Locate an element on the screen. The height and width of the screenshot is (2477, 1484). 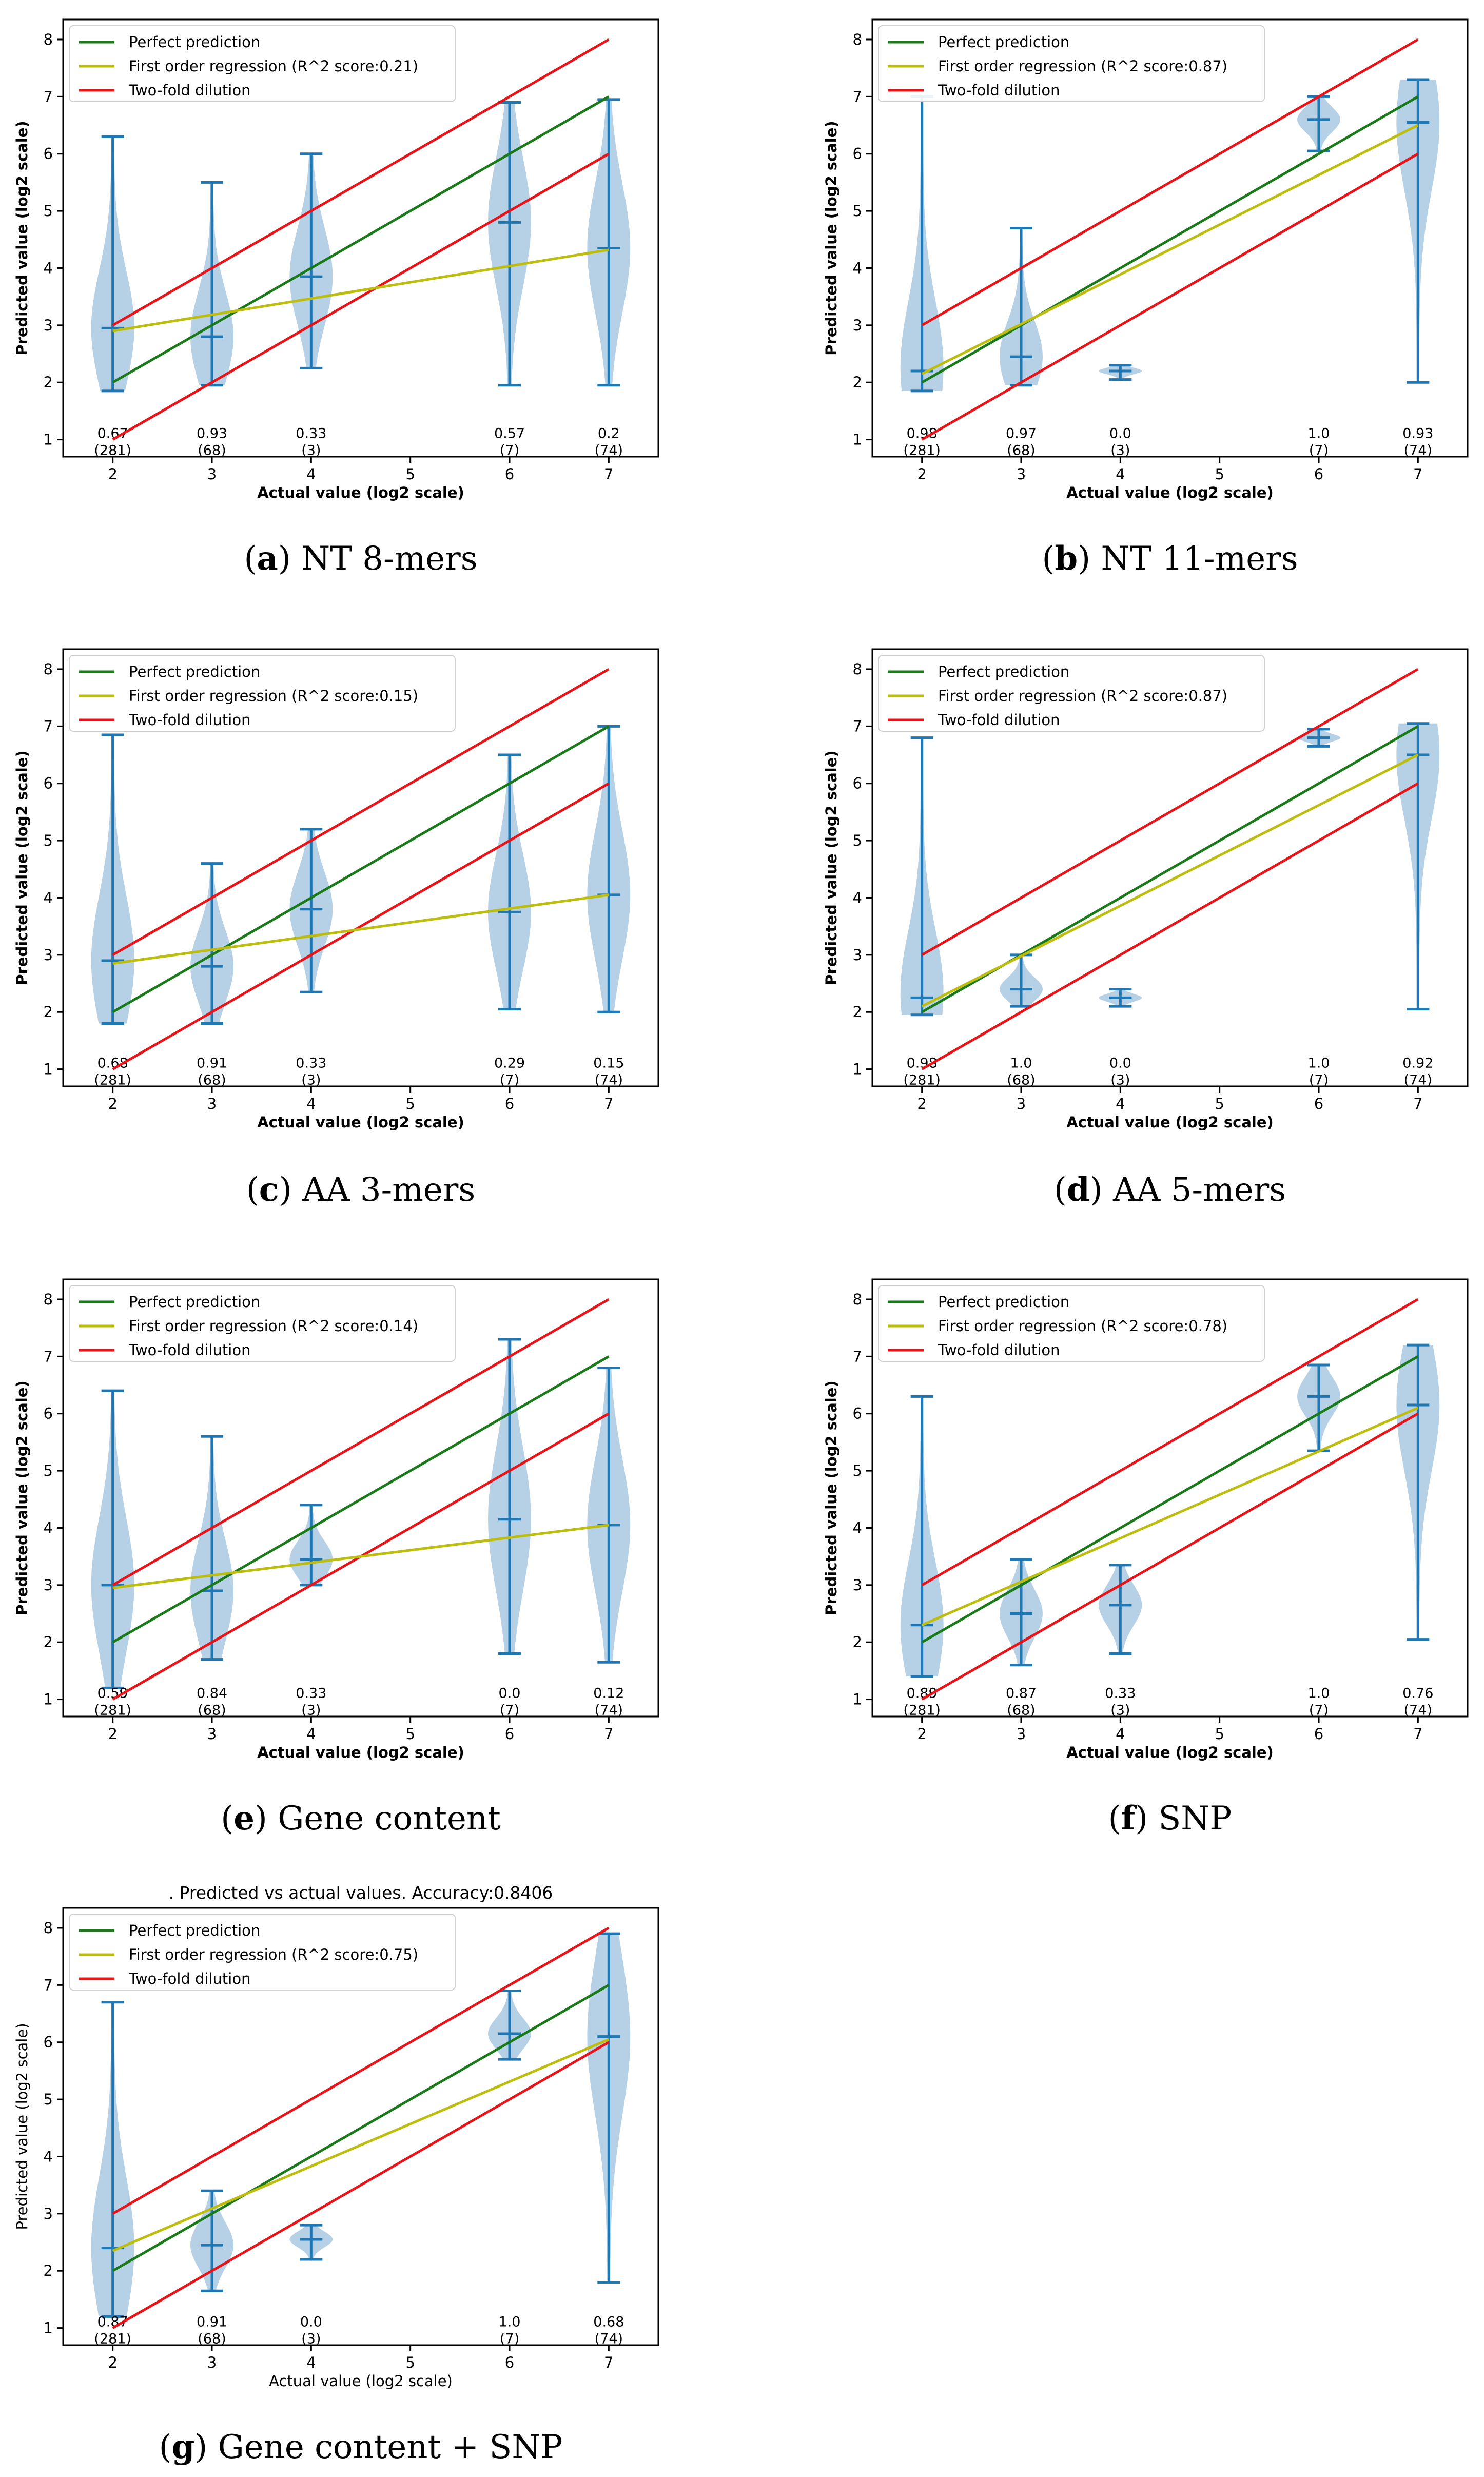
legend-regression-prefix: First order regression (R^2 score: is located at coordinates (1063, 1326).